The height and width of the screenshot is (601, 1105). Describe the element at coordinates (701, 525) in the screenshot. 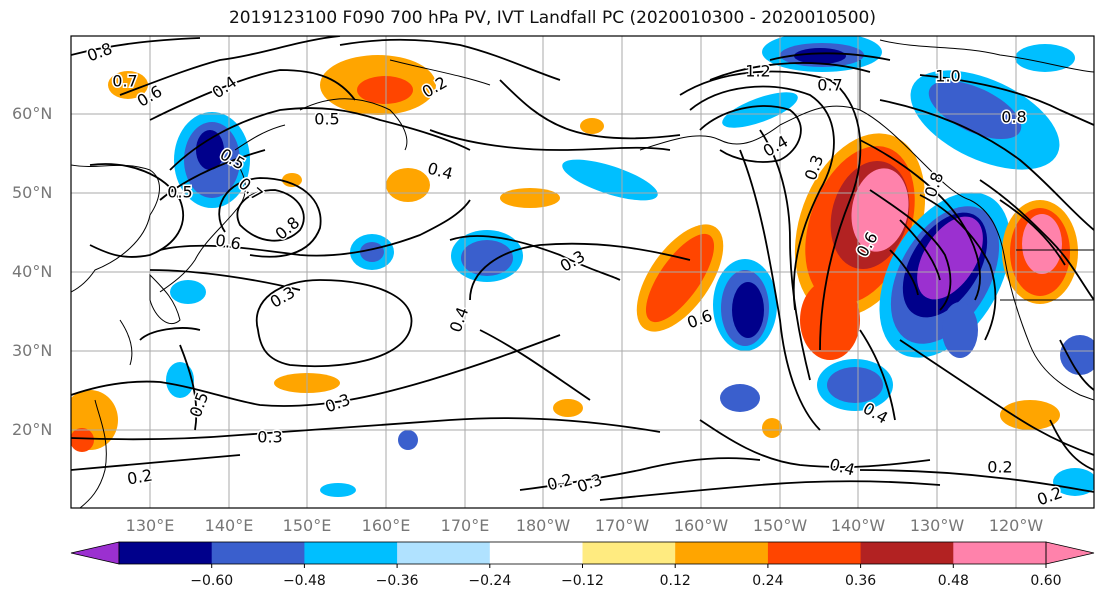

I see `lon-label: 160°W` at that location.